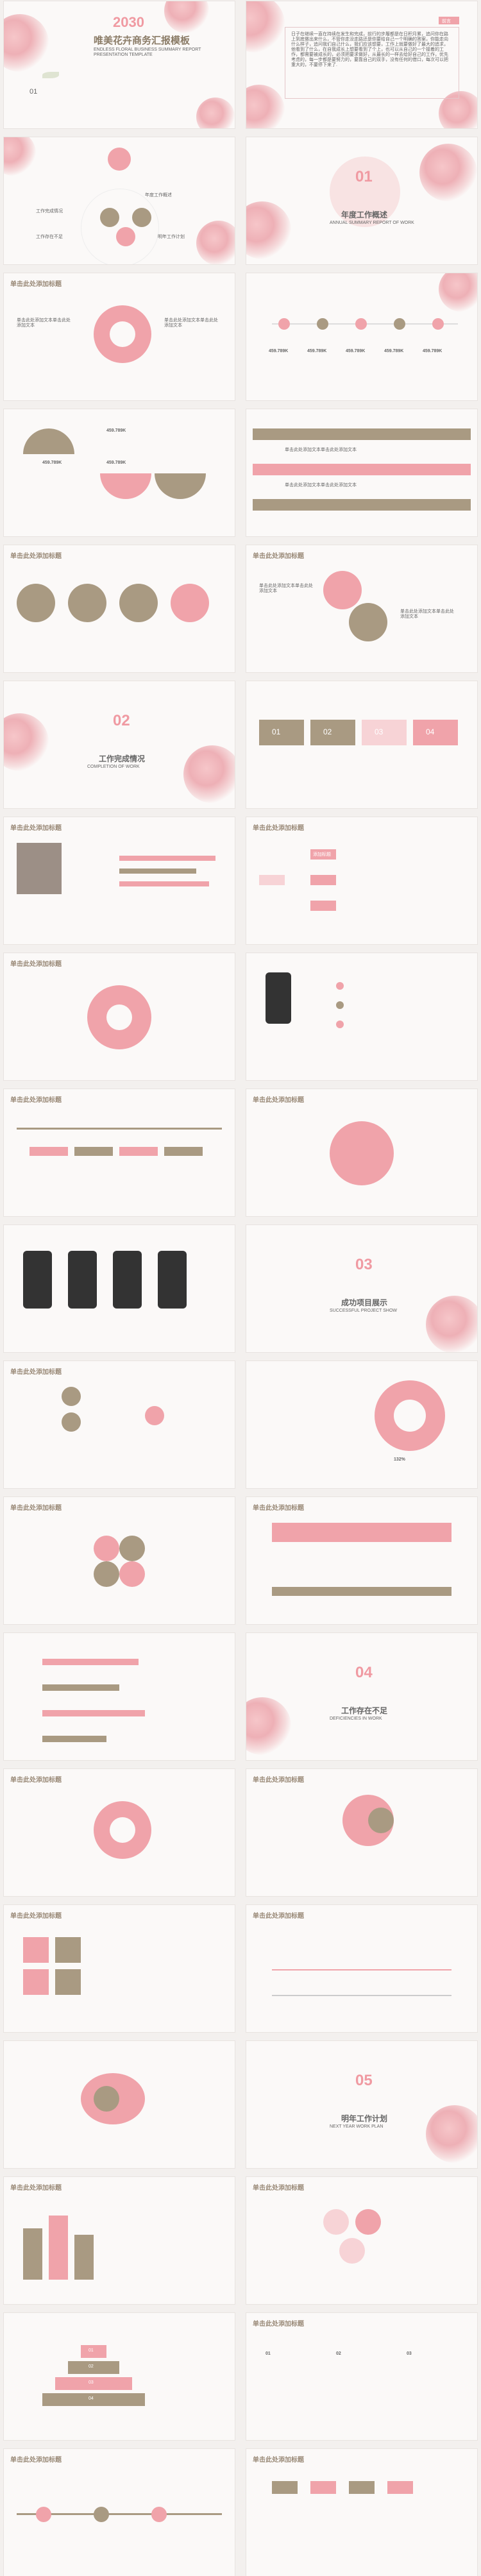 The height and width of the screenshot is (2576, 481). Describe the element at coordinates (44, 323) in the screenshot. I see `hex-text-1: 单击此处添加文本单击此处添加文本` at that location.